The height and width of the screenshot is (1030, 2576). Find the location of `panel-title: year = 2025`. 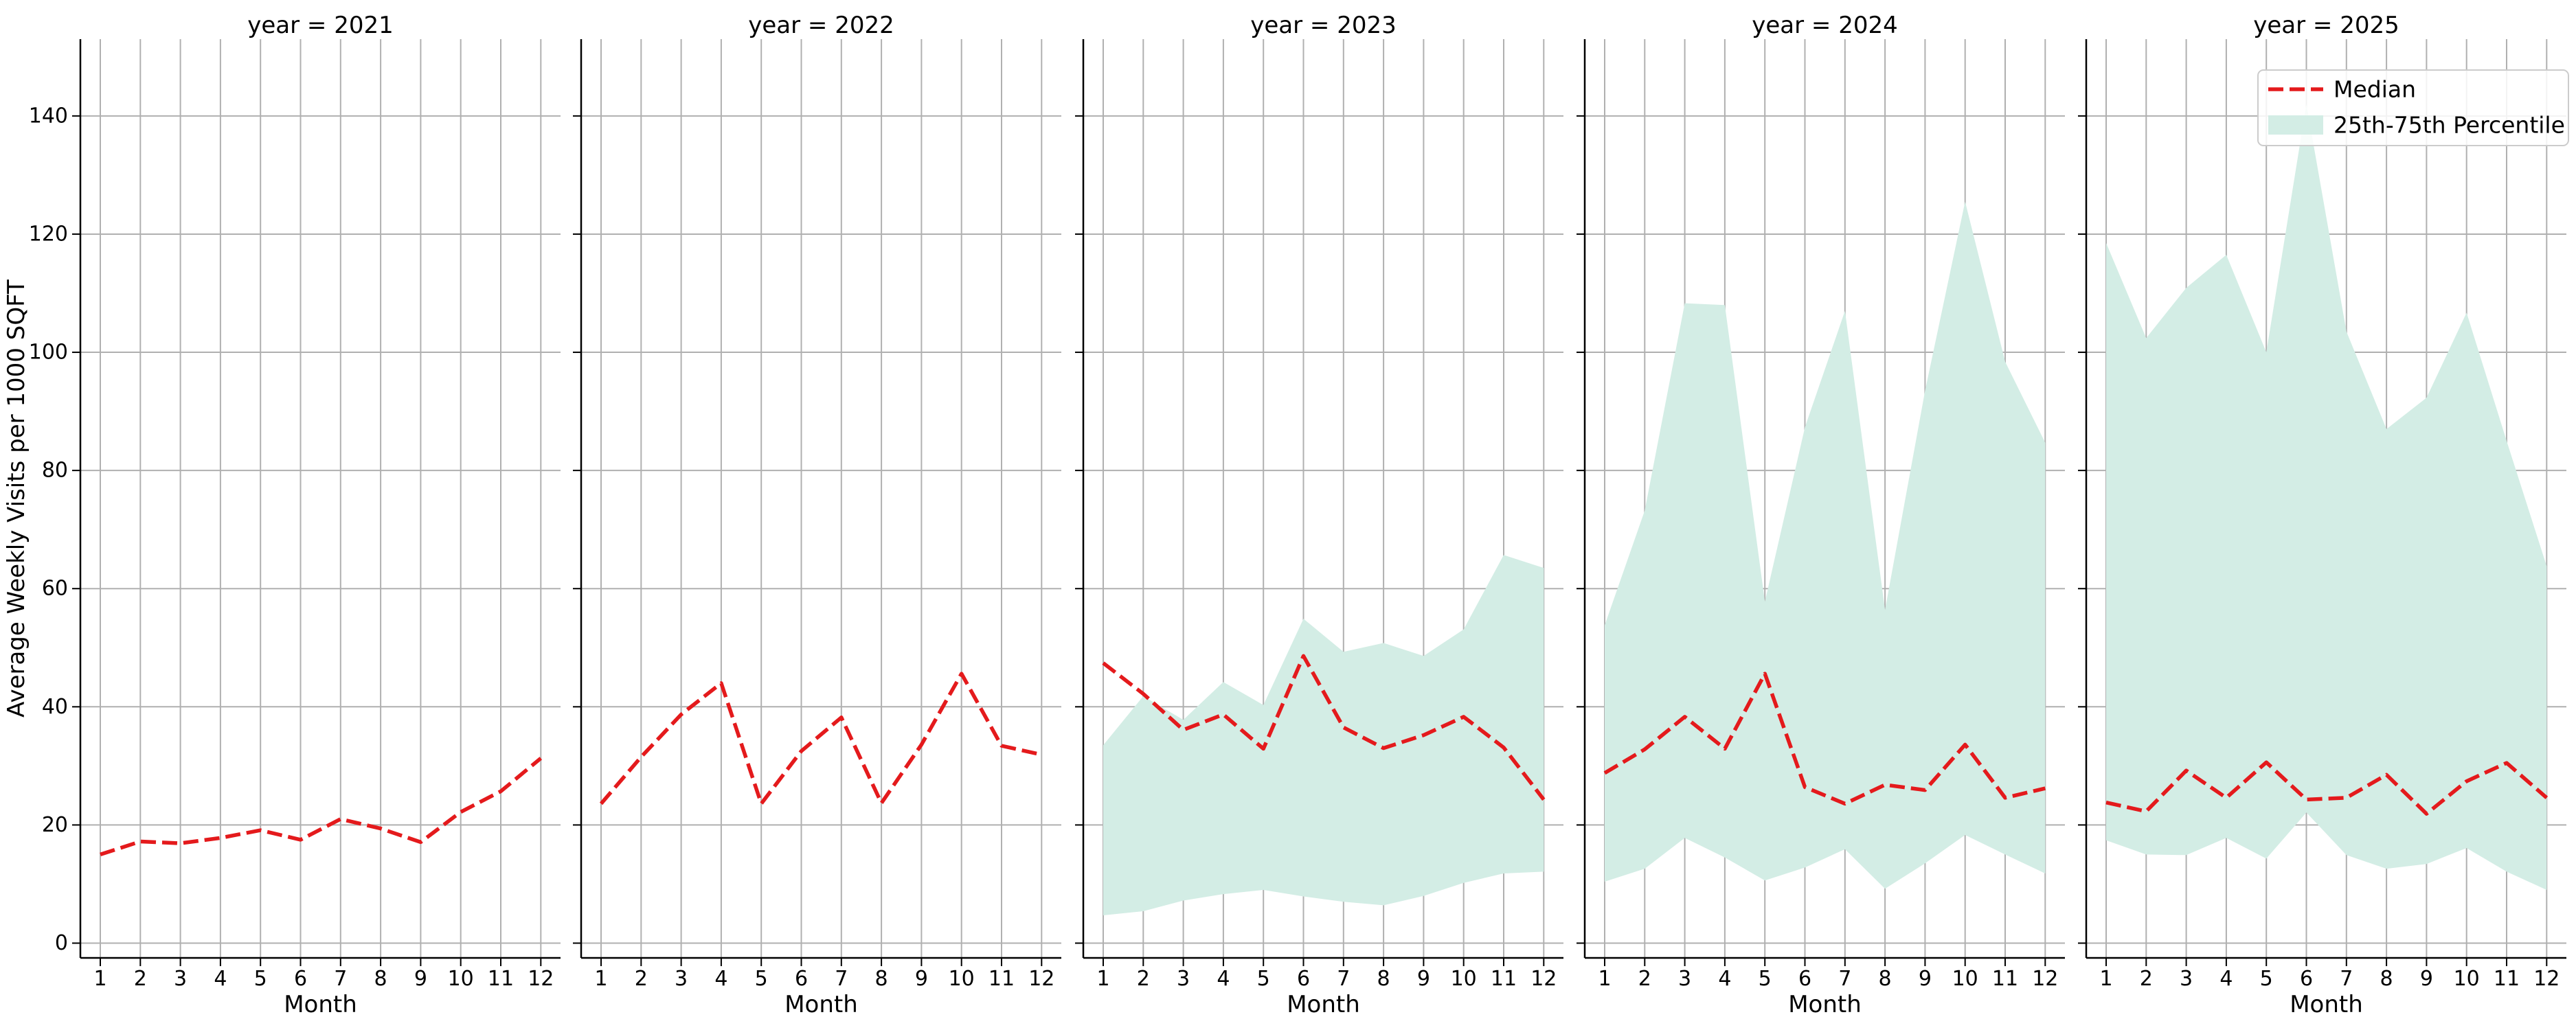

panel-title: year = 2025 is located at coordinates (2326, 25).